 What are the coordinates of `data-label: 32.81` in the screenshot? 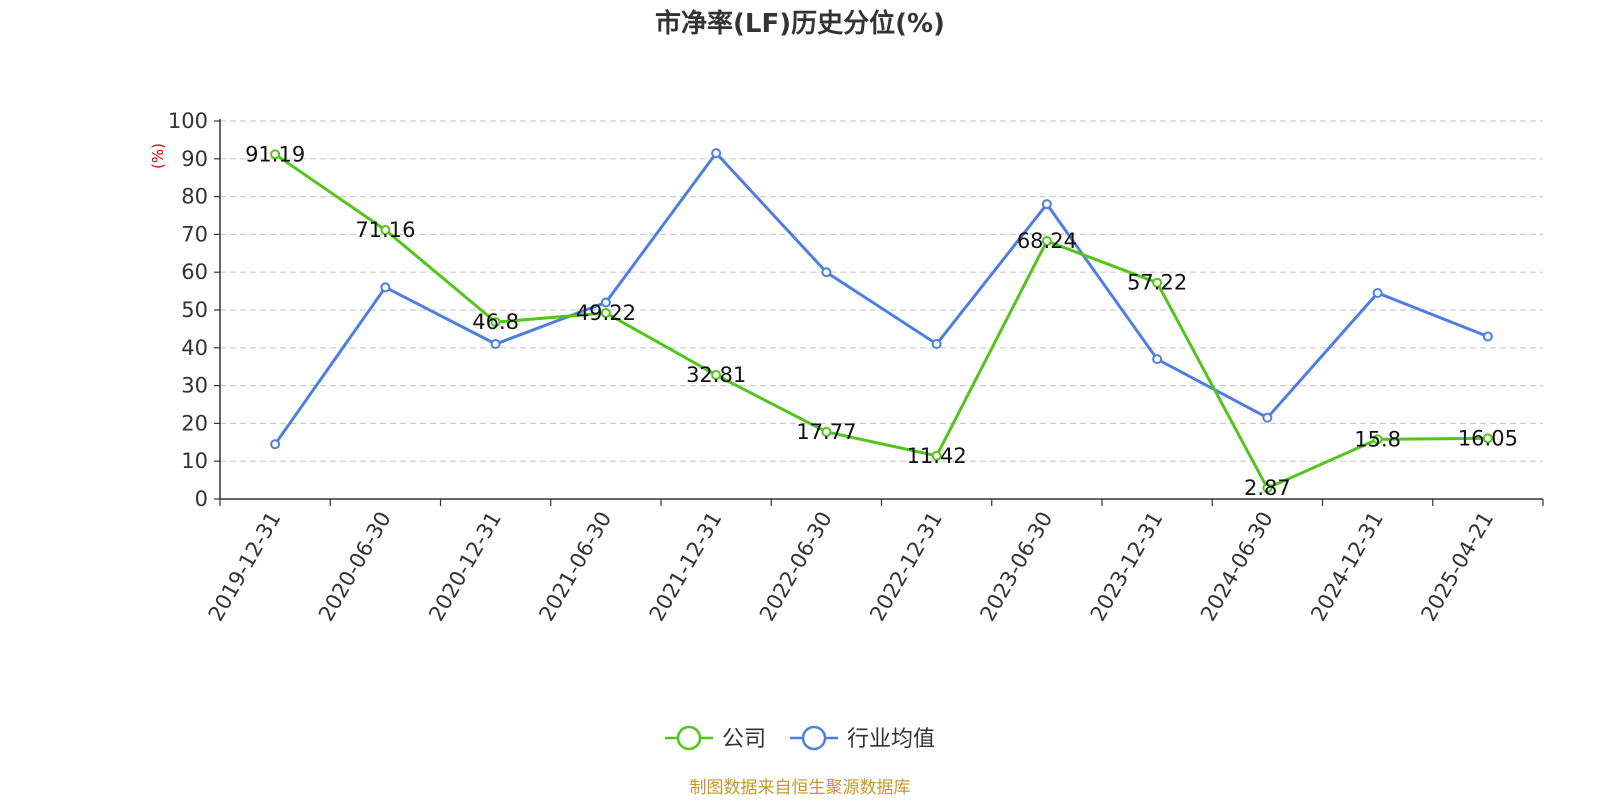 It's located at (716, 375).